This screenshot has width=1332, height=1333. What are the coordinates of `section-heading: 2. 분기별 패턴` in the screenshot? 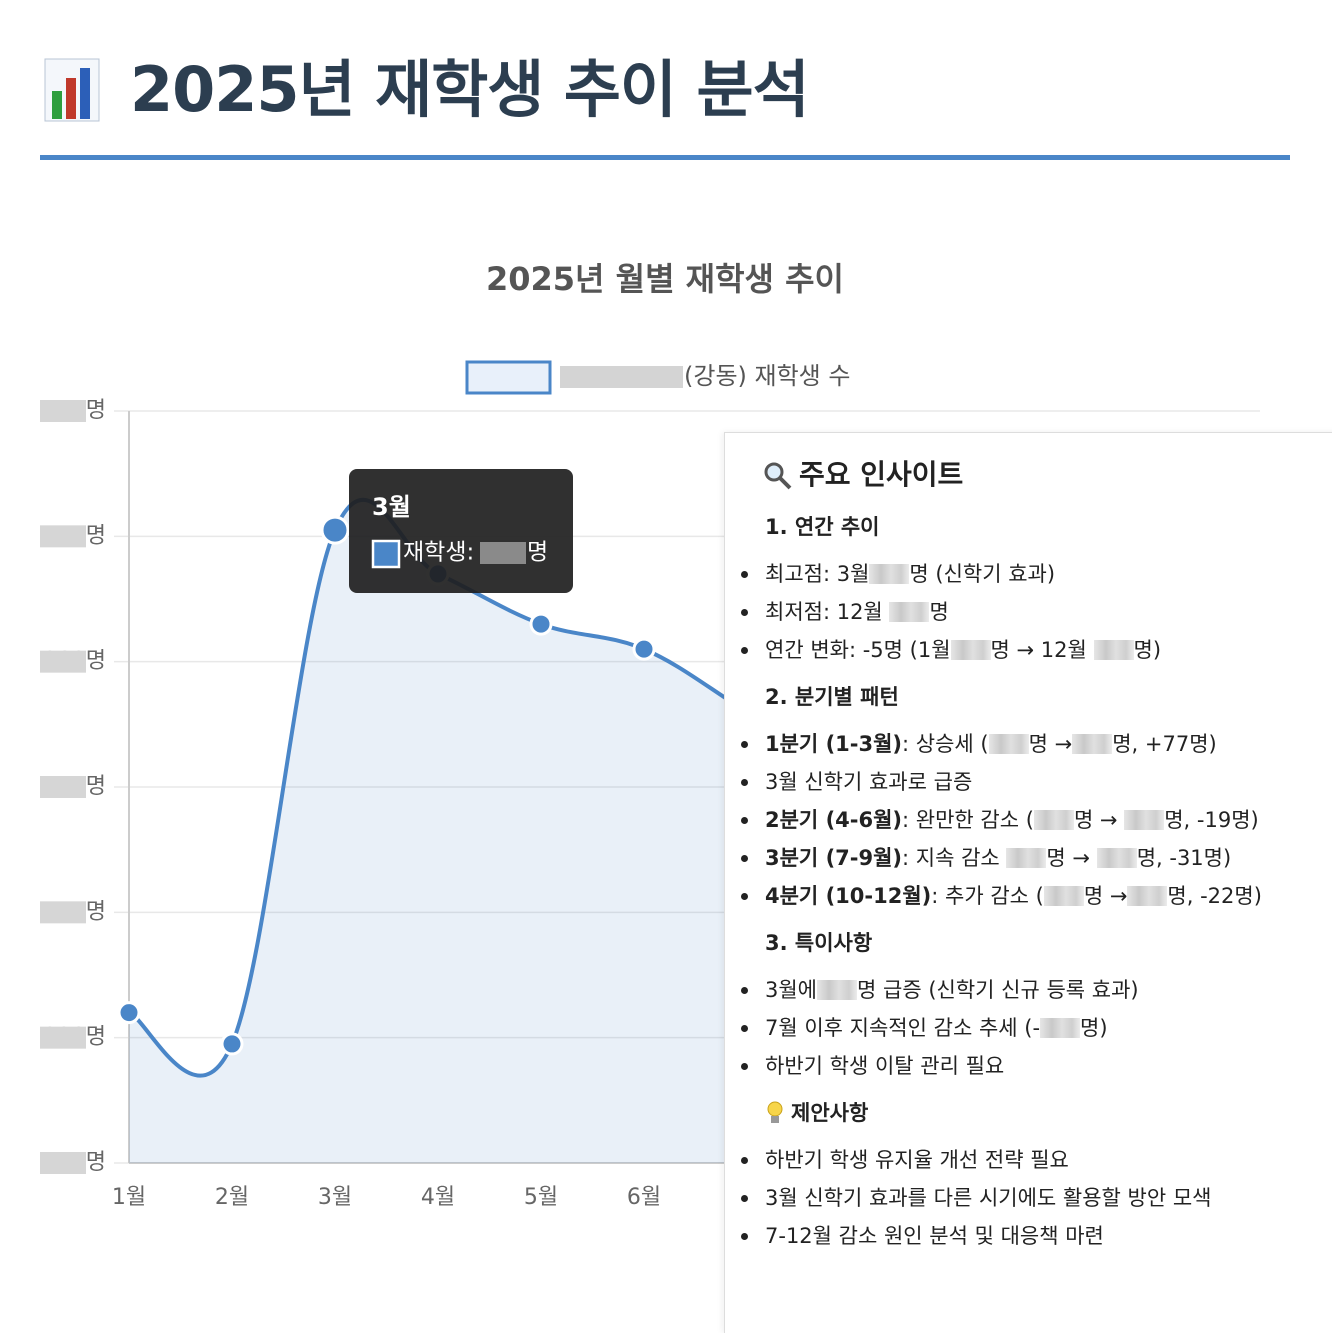 It's located at (832, 697).